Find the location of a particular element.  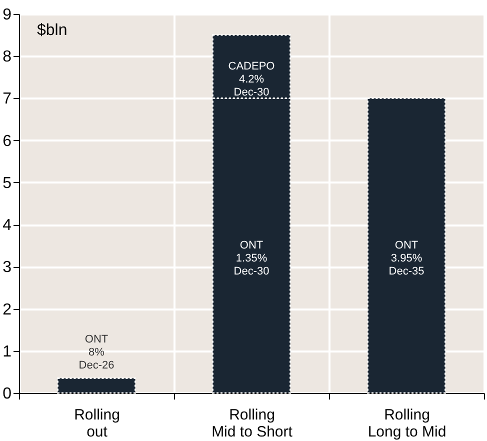

y-tick-label: 8 is located at coordinates (7, 57).